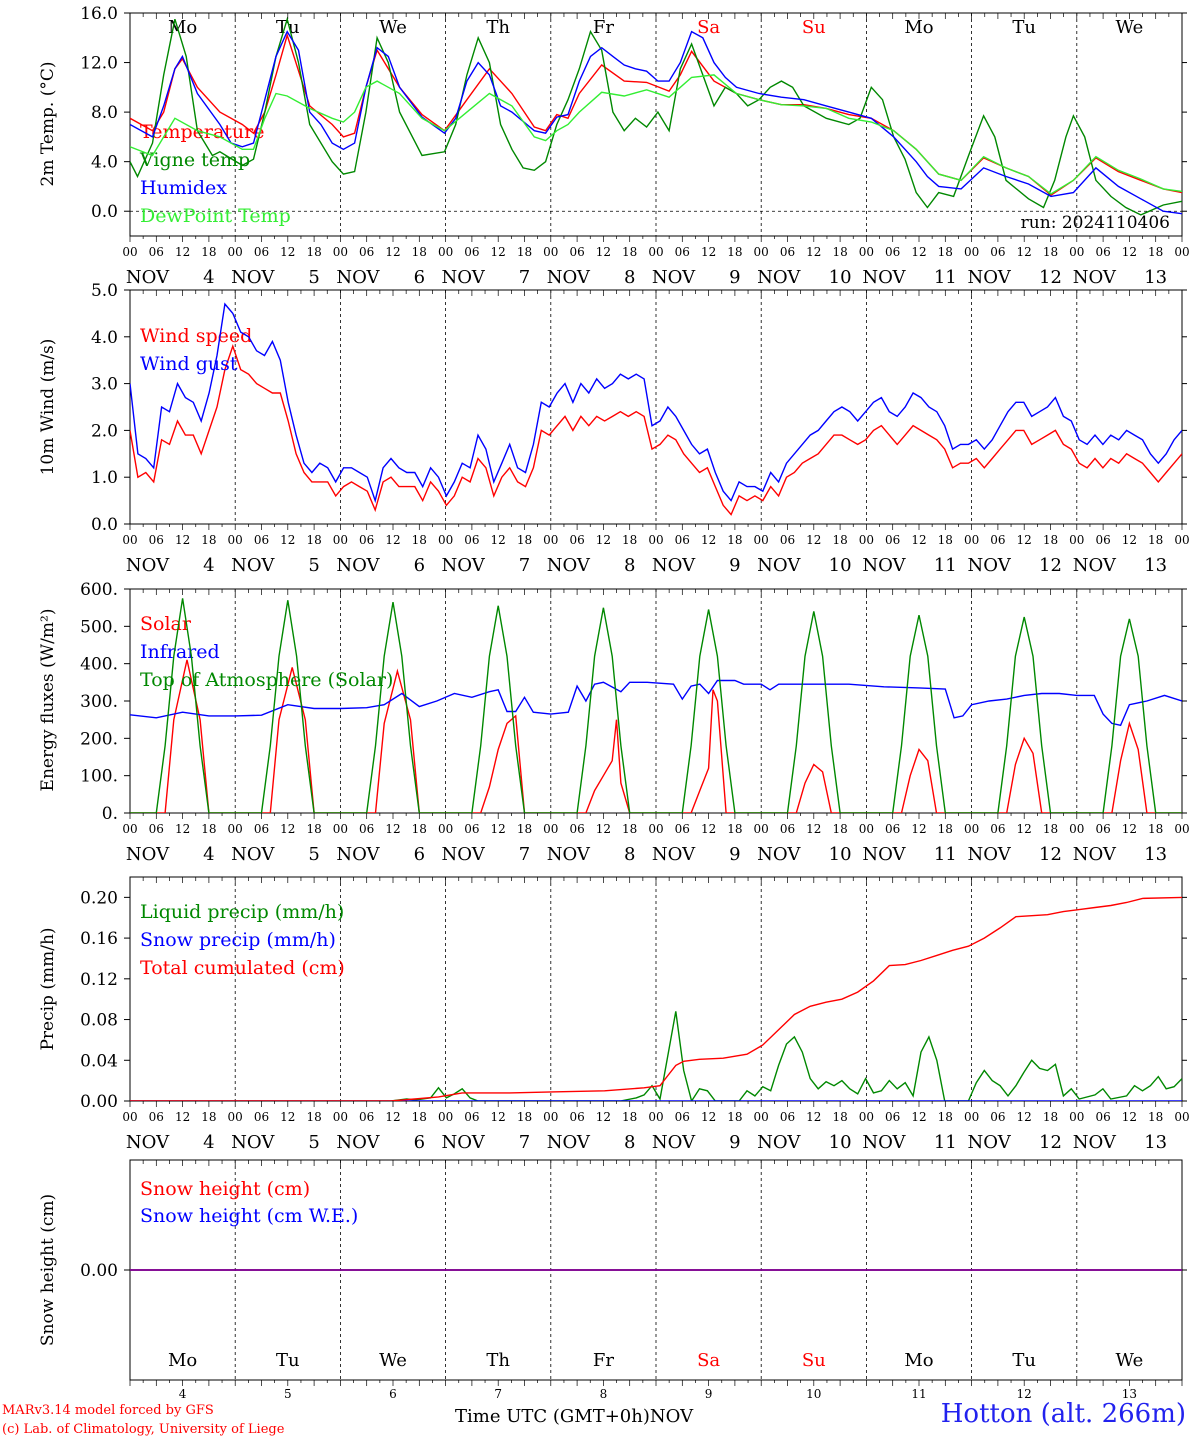  I want to click on legend-entry: Top of Atmosphere (Solar), so click(266, 680).